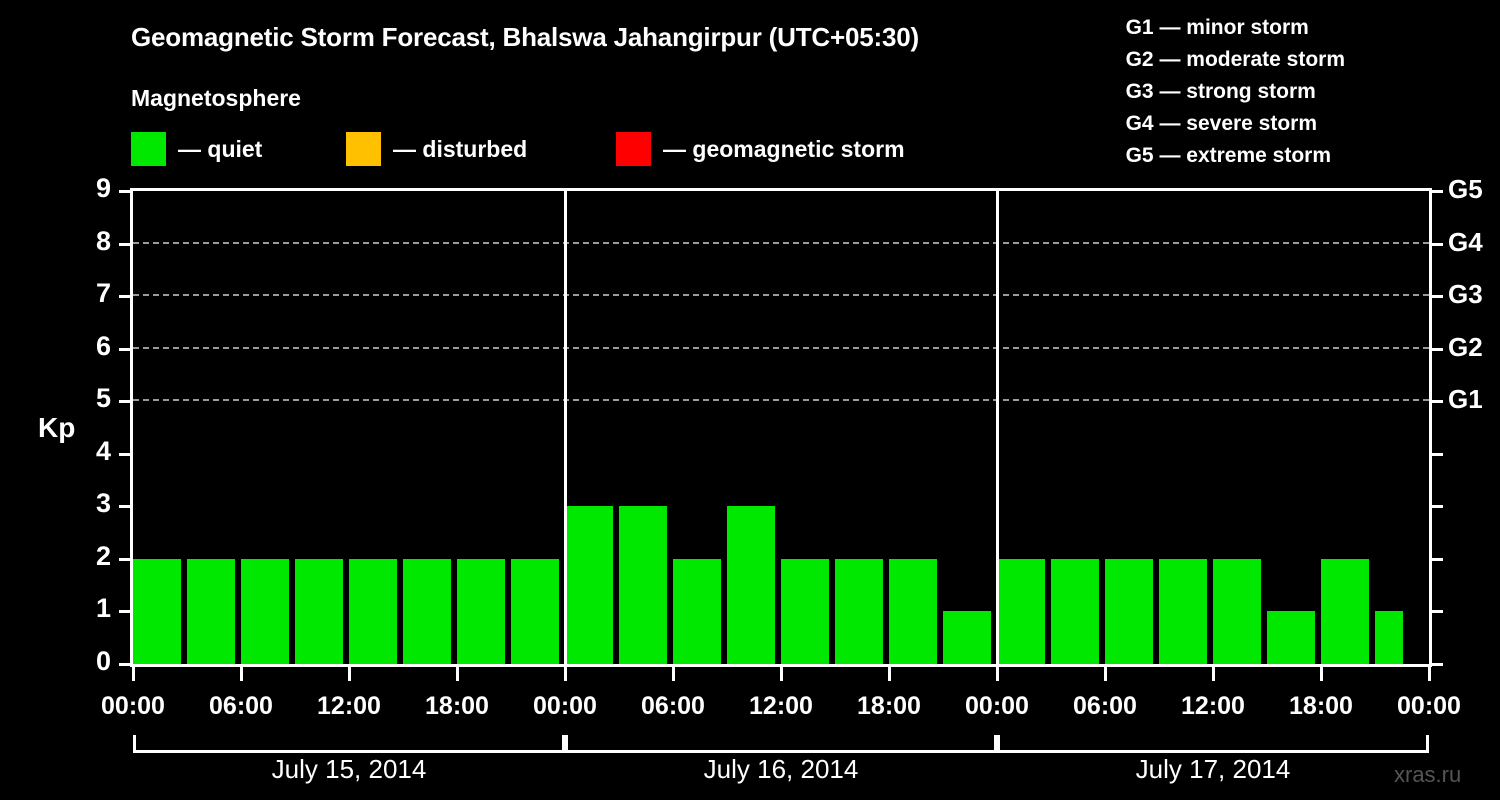 This screenshot has height=800, width=1500. What do you see at coordinates (103, 240) in the screenshot?
I see `y-tick-label-8: 8` at bounding box center [103, 240].